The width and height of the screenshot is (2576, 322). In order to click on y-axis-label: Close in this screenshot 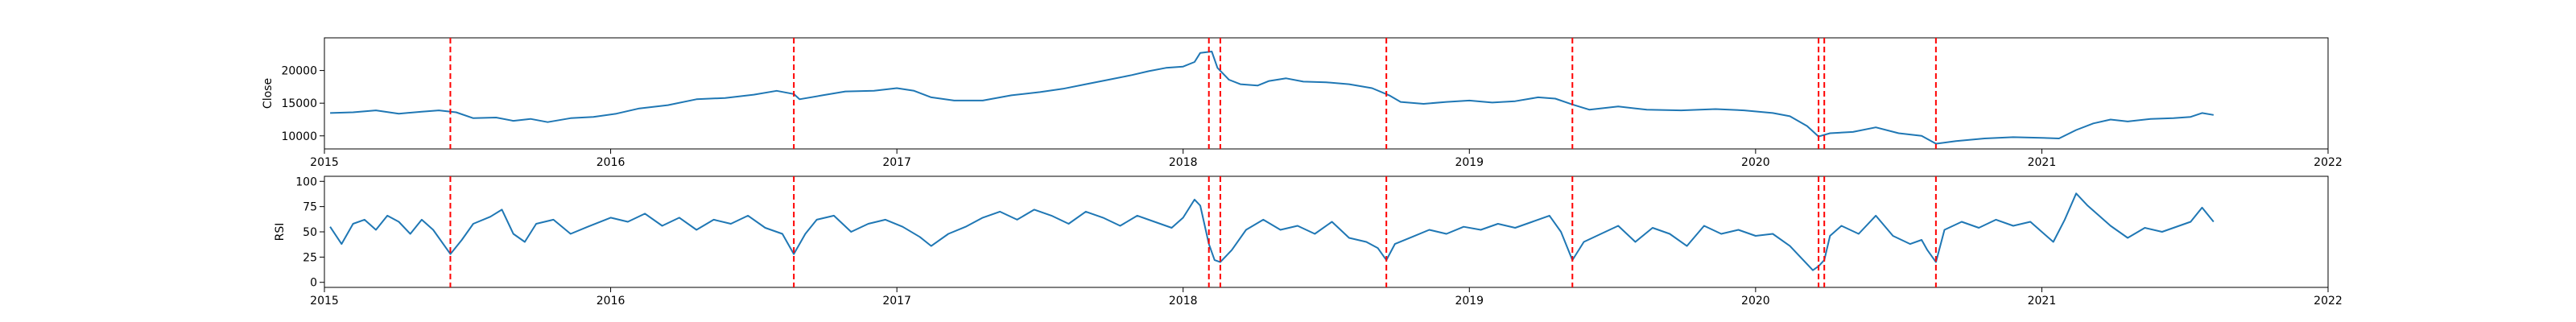, I will do `click(268, 93)`.